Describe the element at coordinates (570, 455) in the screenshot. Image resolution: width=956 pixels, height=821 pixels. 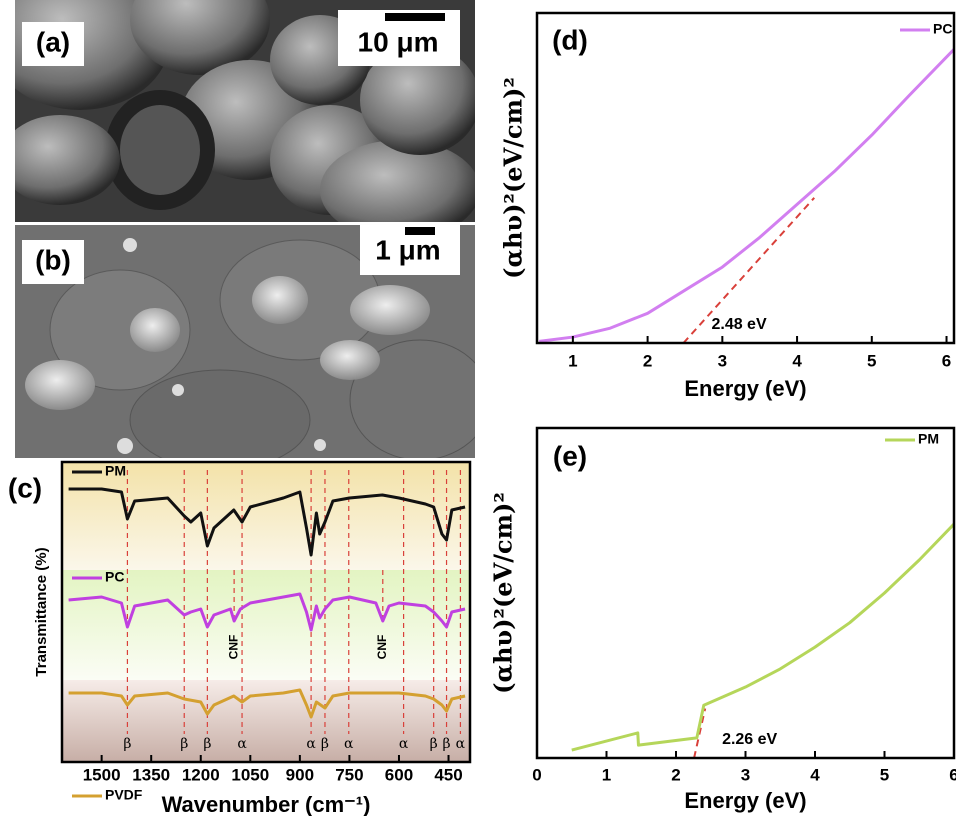
I see `panel-label: (e)` at that location.